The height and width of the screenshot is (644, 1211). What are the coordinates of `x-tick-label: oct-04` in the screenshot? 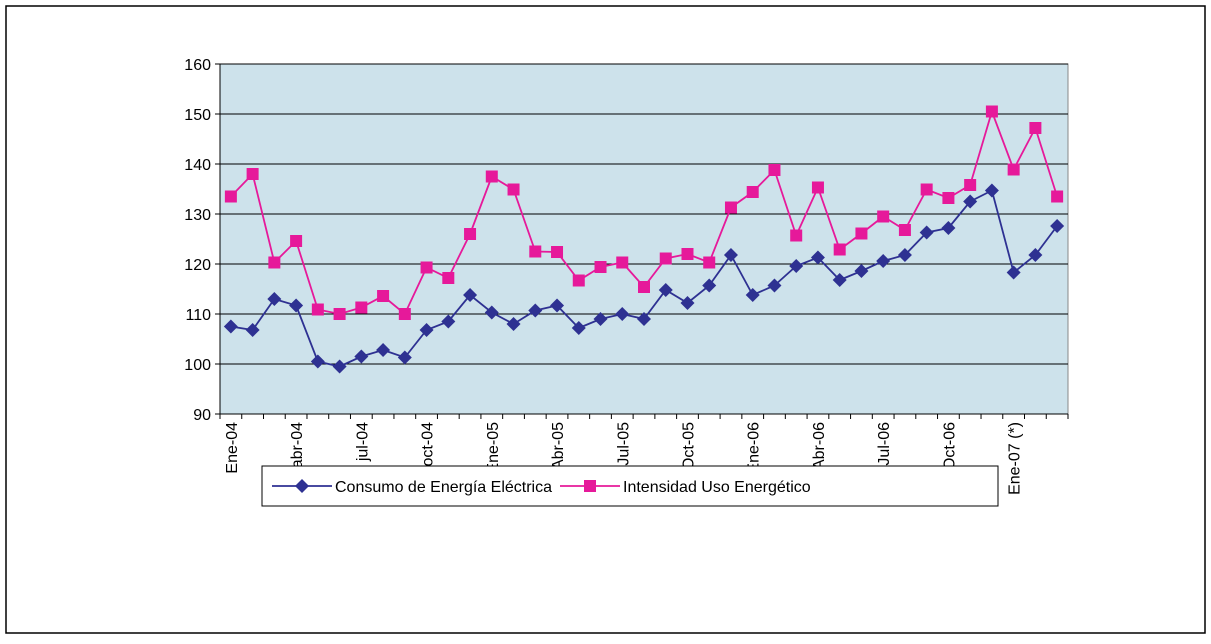 It's located at (428, 444).